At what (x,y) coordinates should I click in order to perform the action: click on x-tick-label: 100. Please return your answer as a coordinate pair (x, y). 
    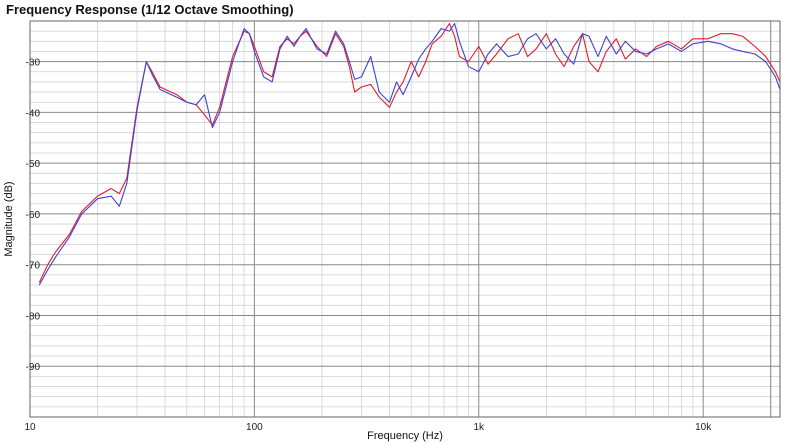
    Looking at the image, I should click on (254, 427).